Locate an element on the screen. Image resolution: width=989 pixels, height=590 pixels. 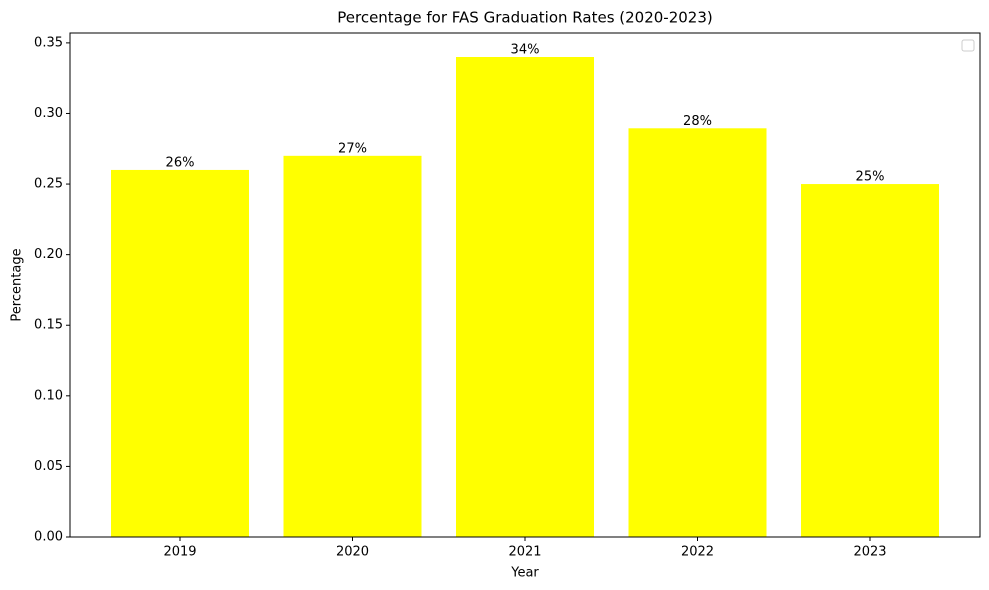
y-tick-label: 0.20 is located at coordinates (48, 254).